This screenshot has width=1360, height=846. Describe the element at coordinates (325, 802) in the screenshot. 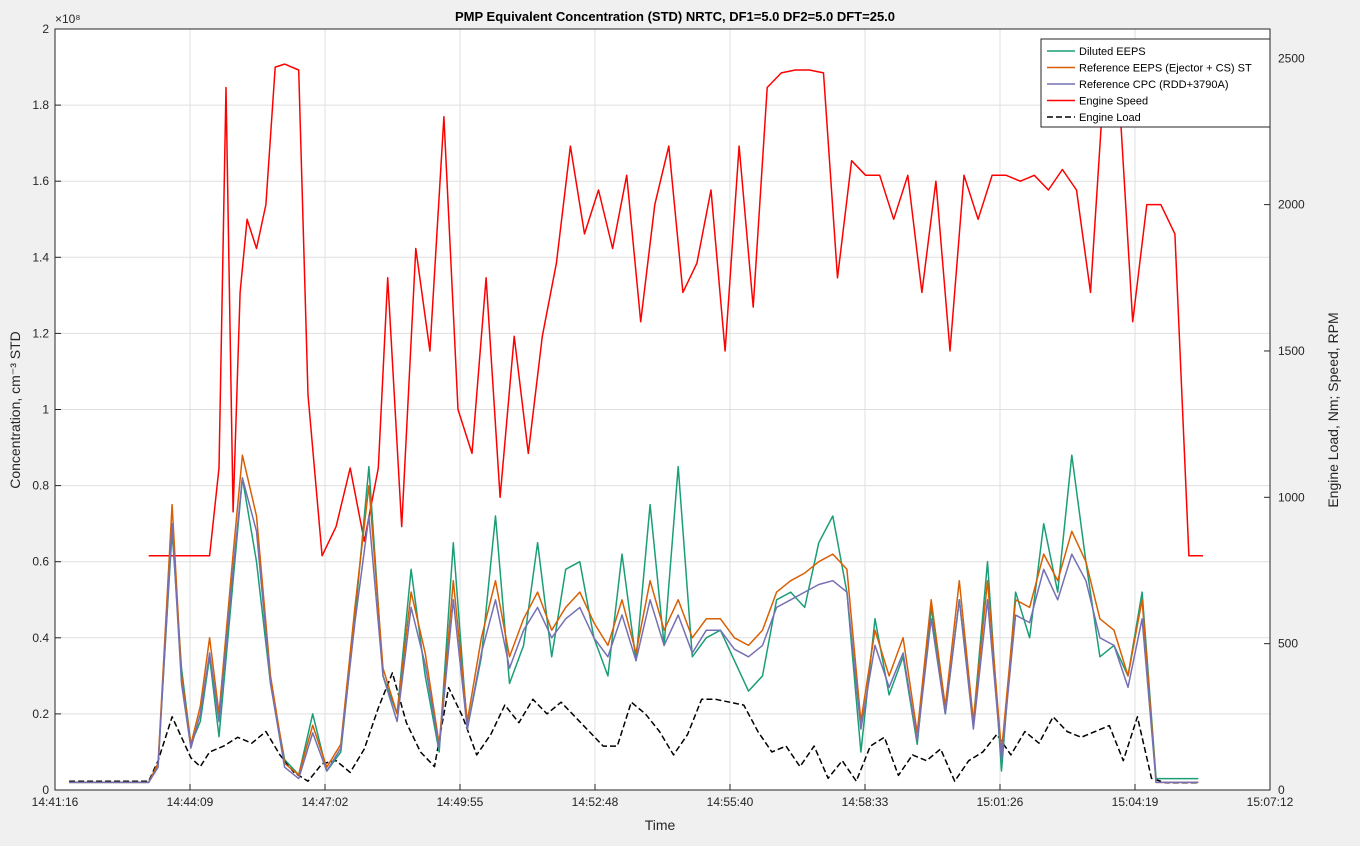

I see `x-tick-label: 14:47:02` at that location.